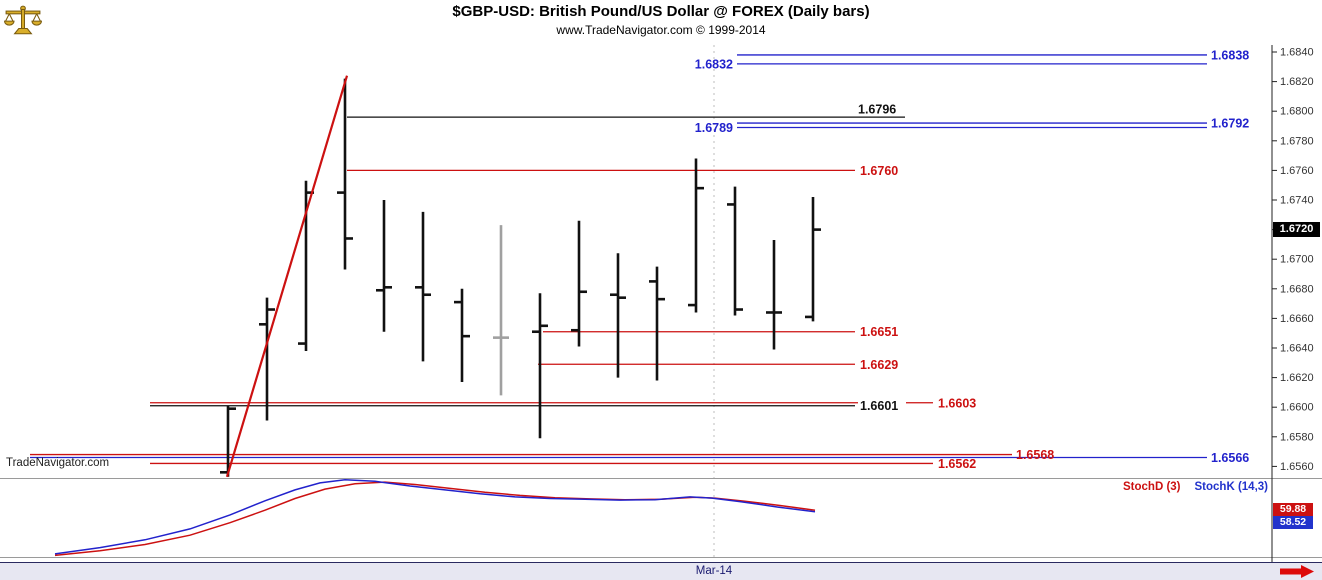 Image resolution: width=1322 pixels, height=580 pixels. Describe the element at coordinates (714, 64) in the screenshot. I see `price-level-label: 1.6832` at that location.